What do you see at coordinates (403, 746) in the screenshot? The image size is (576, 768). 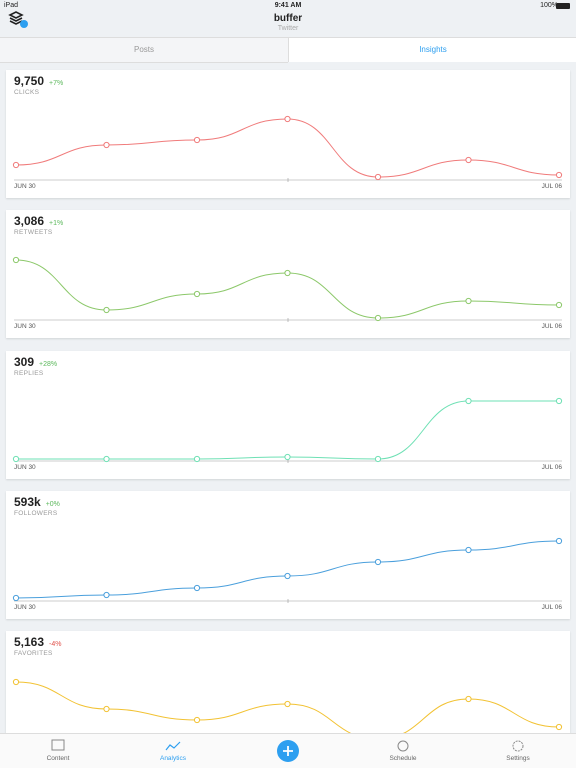 I see `schedule-icon` at bounding box center [403, 746].